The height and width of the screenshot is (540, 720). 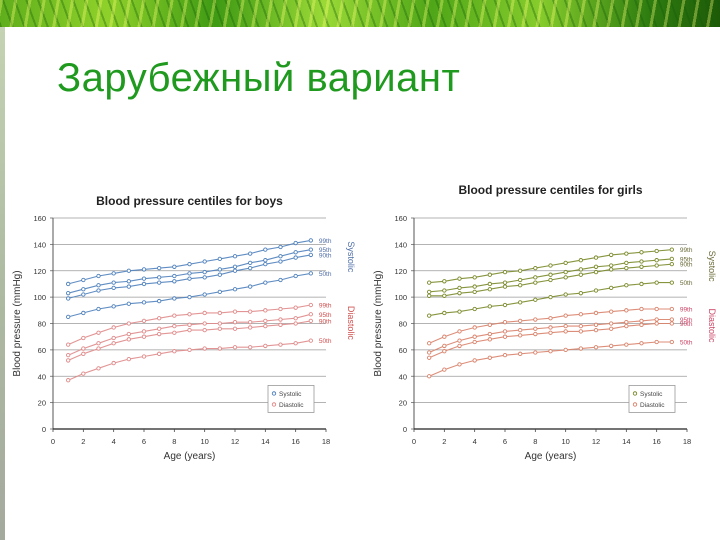 I want to click on slide-title: Зарубежный вариант, so click(x=259, y=78).